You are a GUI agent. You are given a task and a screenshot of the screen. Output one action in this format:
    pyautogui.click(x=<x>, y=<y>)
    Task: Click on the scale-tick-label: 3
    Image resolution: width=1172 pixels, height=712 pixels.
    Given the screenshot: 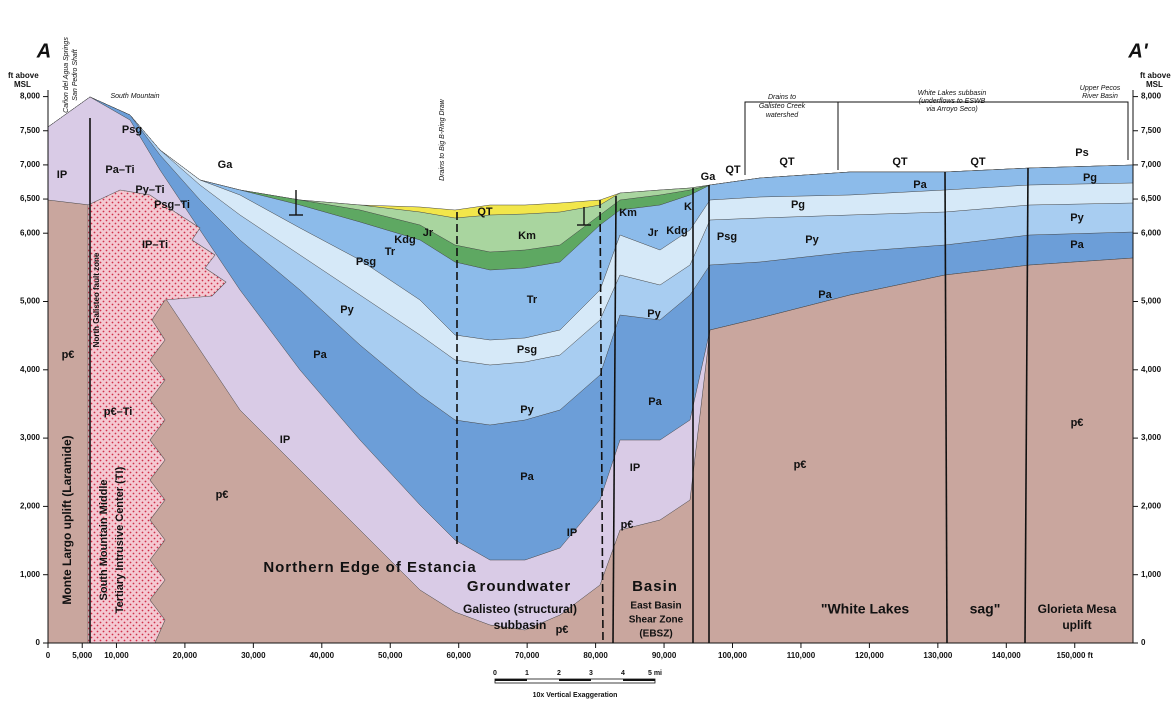 What is the action you would take?
    pyautogui.click(x=591, y=673)
    